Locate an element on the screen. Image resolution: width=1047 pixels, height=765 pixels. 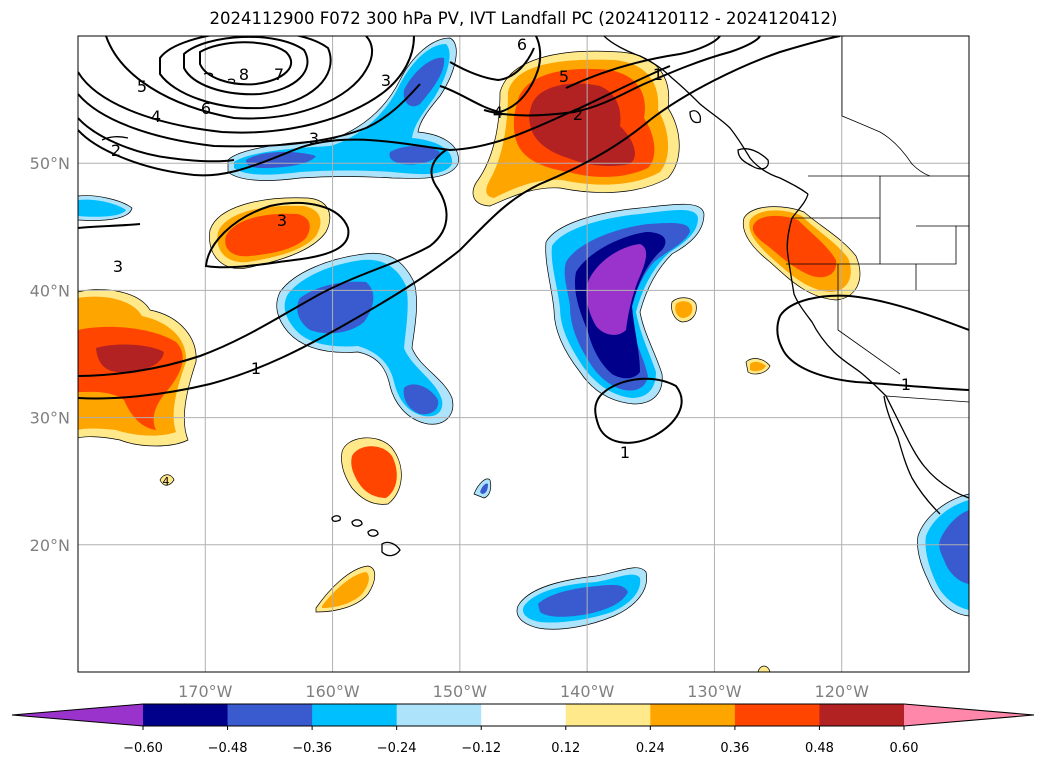
pv-contour-3-west is located at coordinates (109, 226).